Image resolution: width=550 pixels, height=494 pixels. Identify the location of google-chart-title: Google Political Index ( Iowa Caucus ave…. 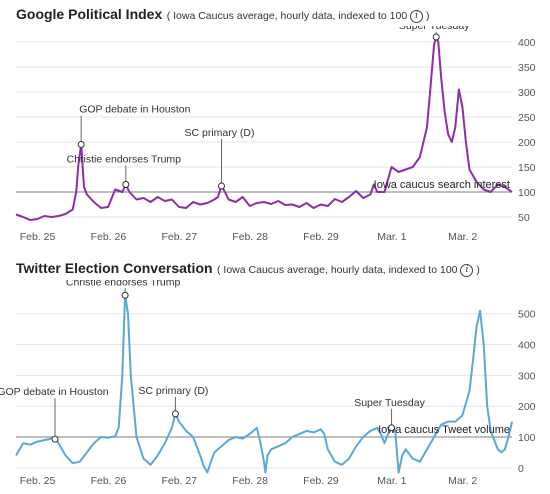
(223, 14).